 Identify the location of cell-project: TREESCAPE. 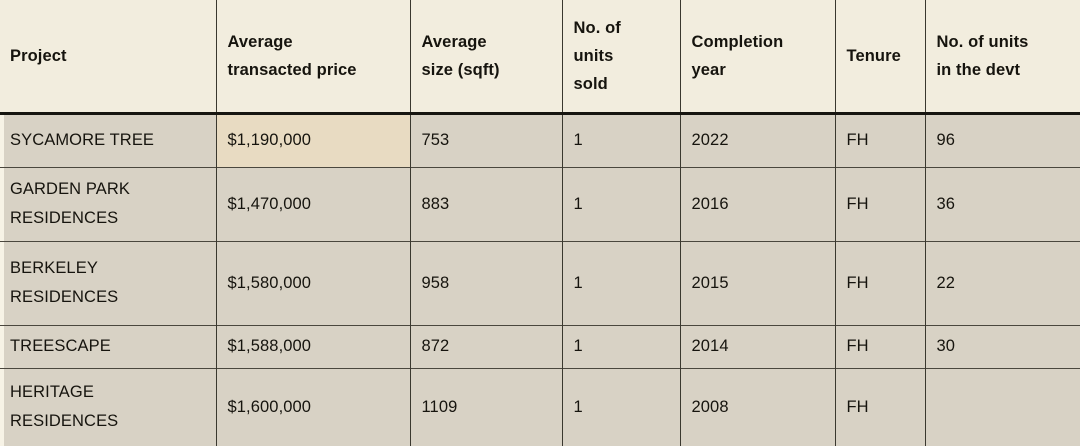
(108, 346).